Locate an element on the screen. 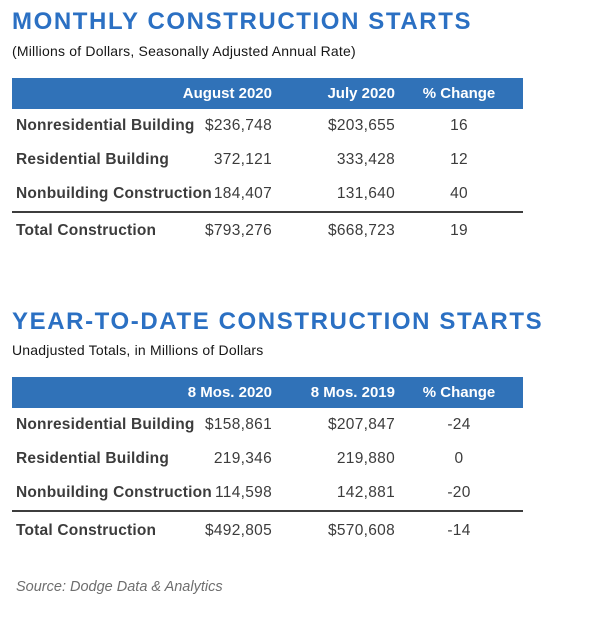 This screenshot has width=600, height=619. table-total-row: Total Construction $793,276 $668,723 19 is located at coordinates (267, 230).